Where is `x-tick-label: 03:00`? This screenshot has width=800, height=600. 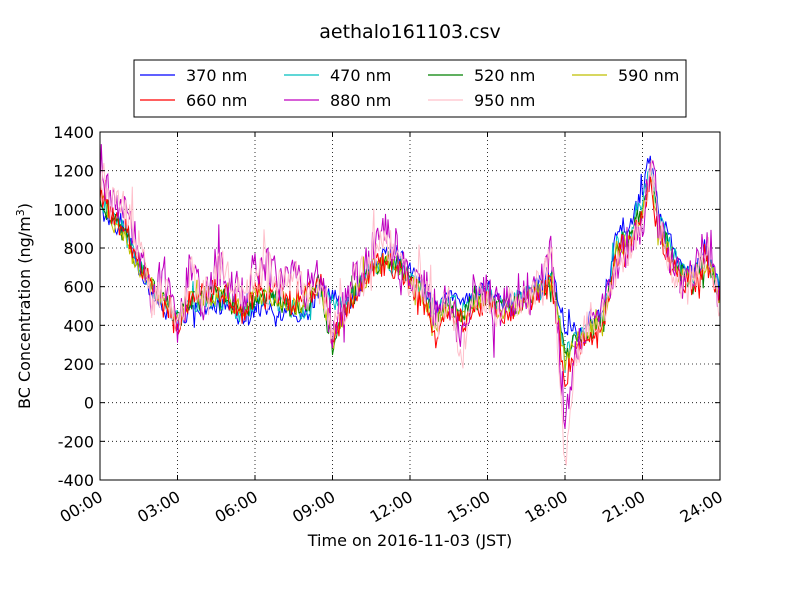
x-tick-label: 03:00 is located at coordinates (158, 507).